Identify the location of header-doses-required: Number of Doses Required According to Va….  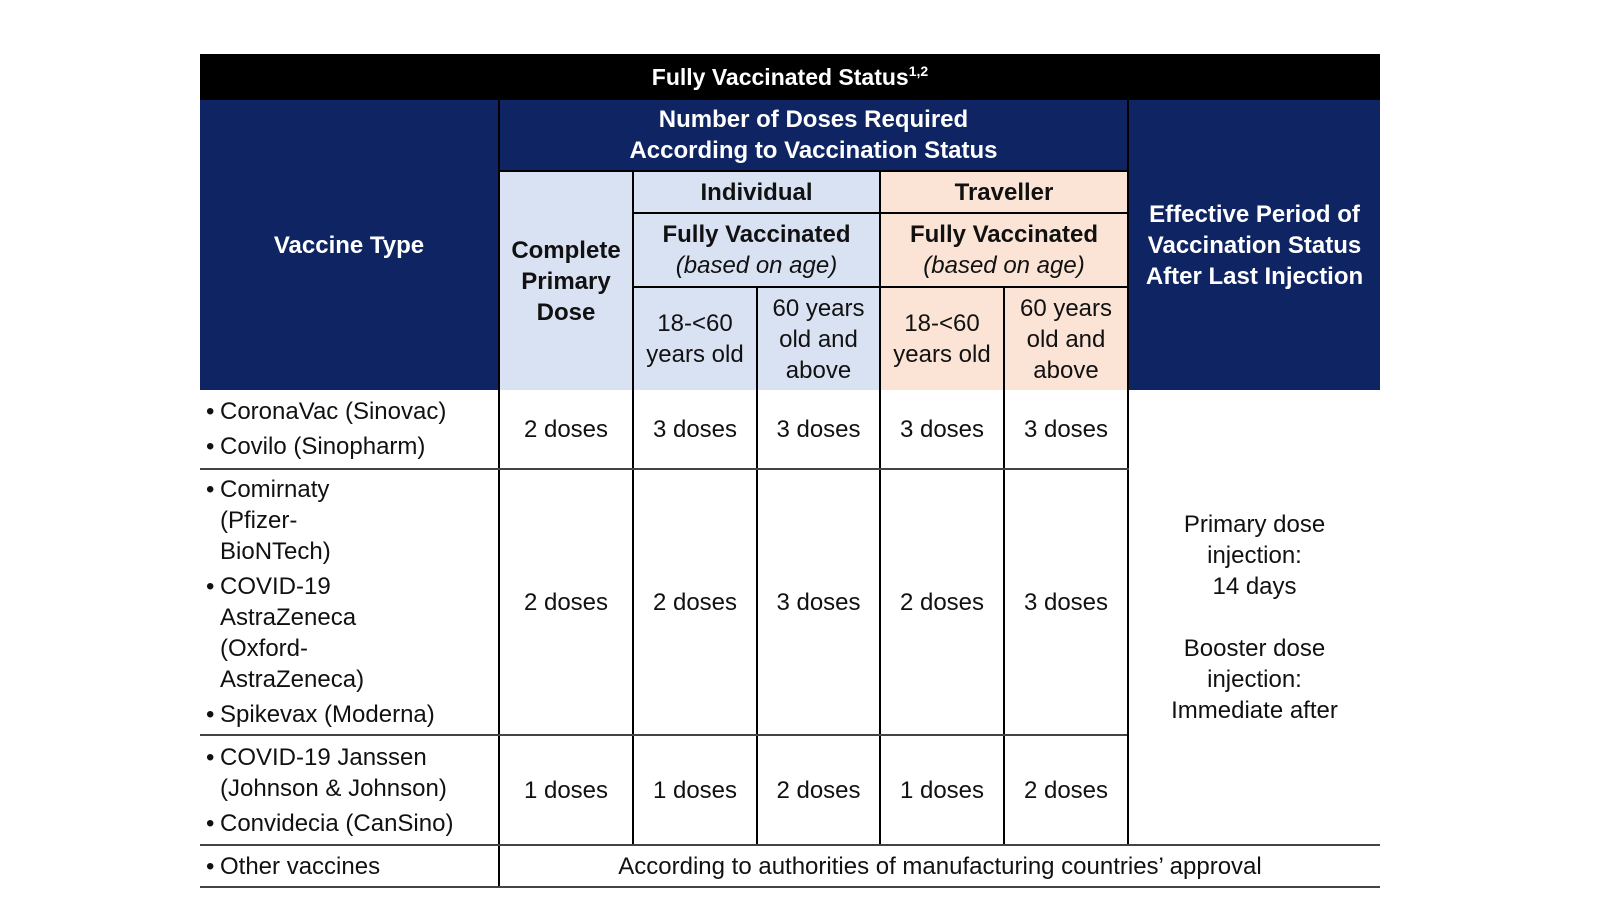
(813, 136).